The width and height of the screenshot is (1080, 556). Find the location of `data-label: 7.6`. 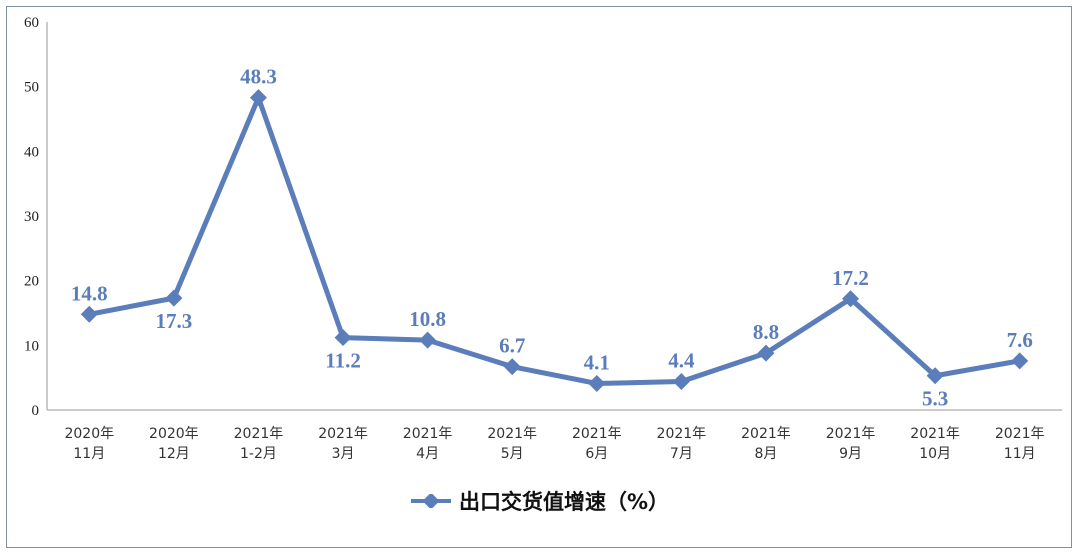

data-label: 7.6 is located at coordinates (1020, 340).